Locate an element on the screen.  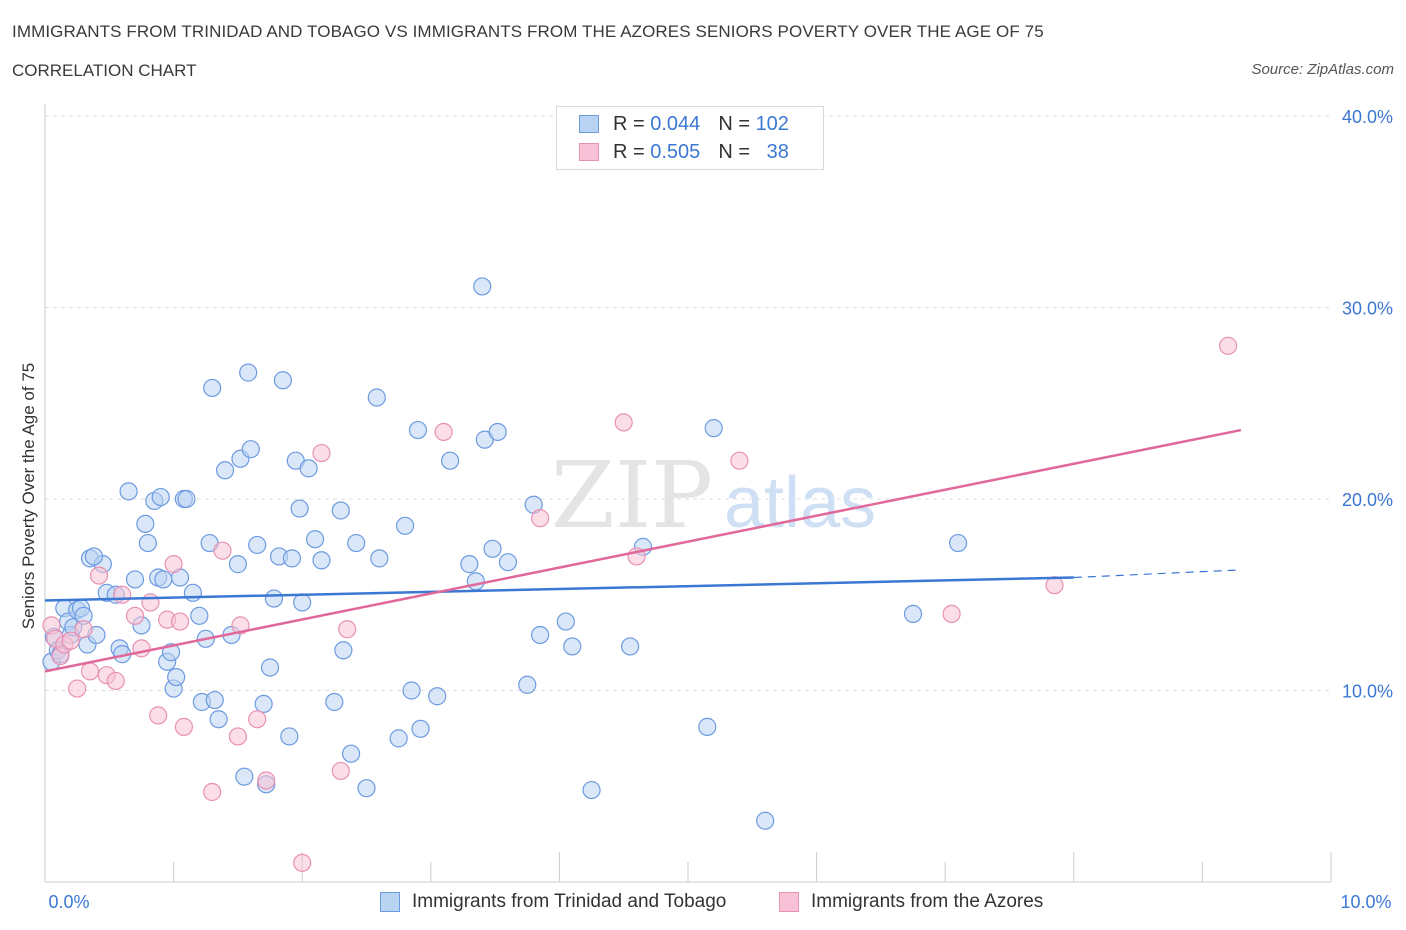
legend-n-value: 102 is located at coordinates (772, 123).